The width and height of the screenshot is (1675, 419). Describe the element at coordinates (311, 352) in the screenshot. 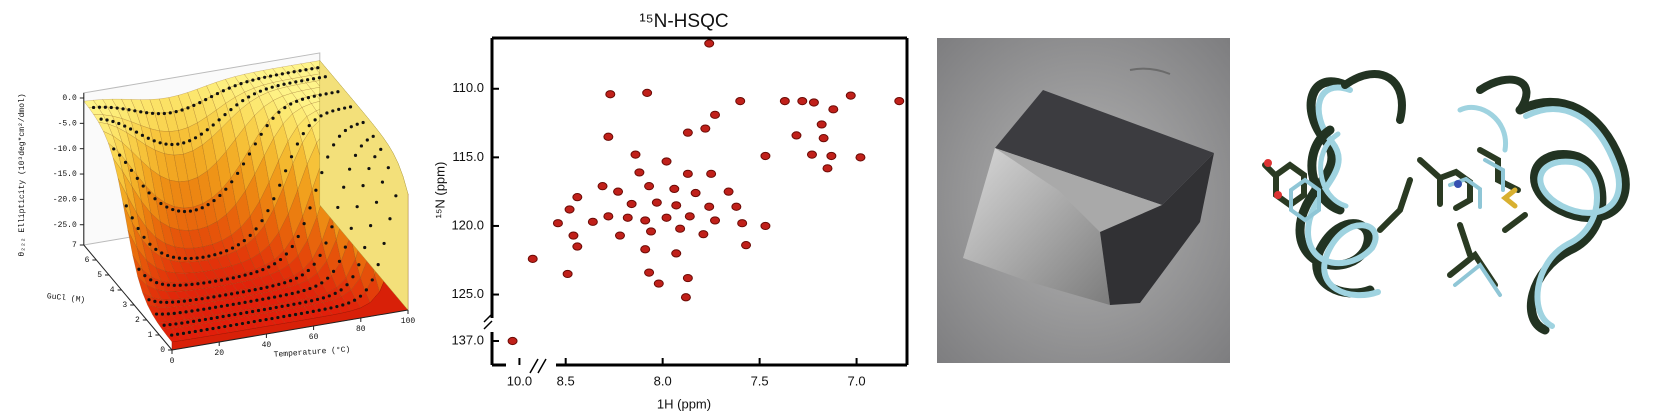

I see `x-axis-title: Temperature (°C)` at that location.